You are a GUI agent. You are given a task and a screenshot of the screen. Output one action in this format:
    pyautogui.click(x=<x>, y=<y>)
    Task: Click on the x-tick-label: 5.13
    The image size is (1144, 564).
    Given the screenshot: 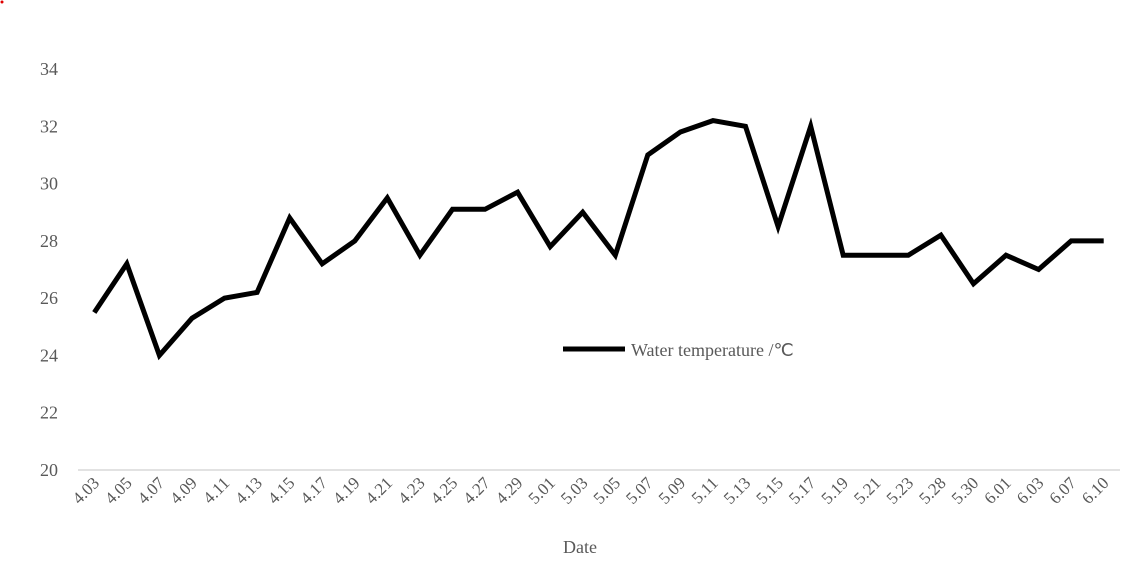 What is the action you would take?
    pyautogui.click(x=737, y=490)
    